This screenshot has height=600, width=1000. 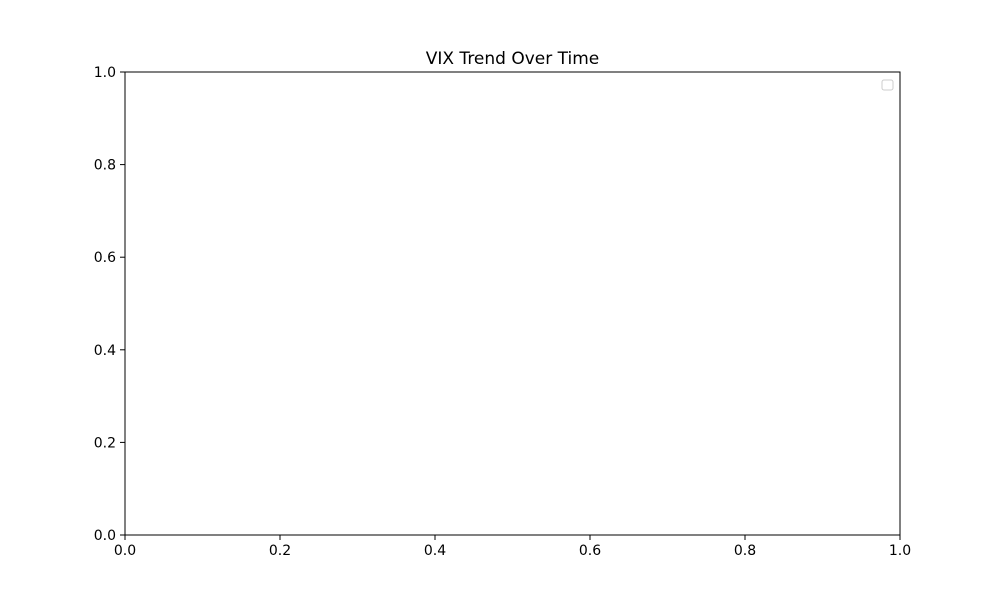 I want to click on y-tick-label: 0.4, so click(x=105, y=351).